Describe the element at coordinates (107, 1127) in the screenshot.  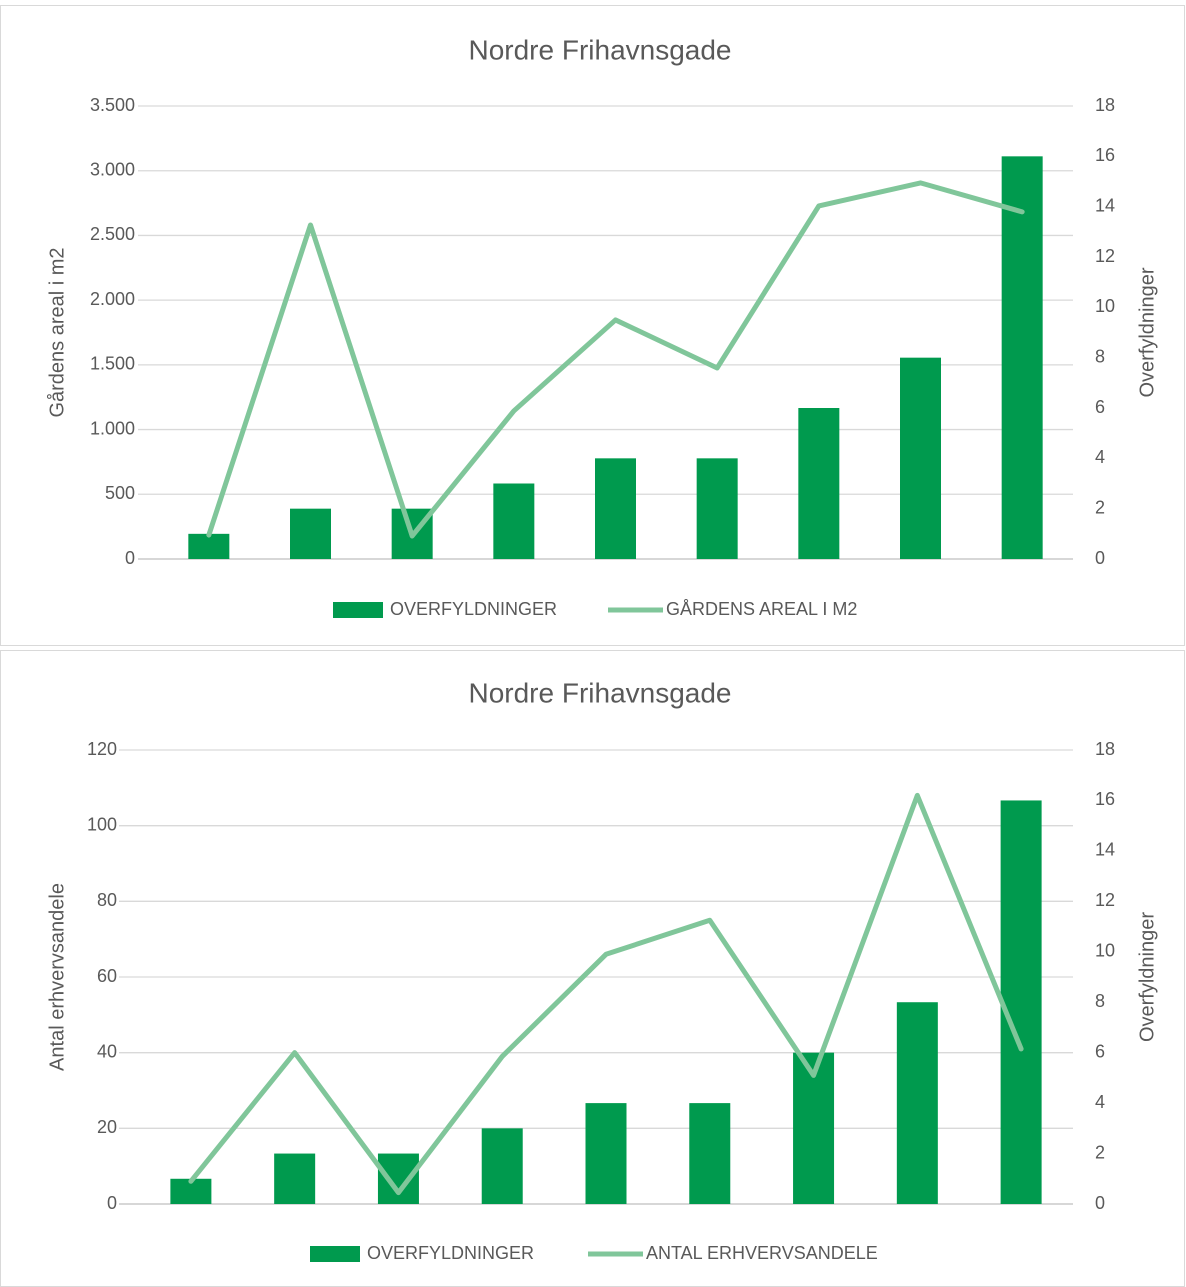
I see `y-tick-label: 20` at that location.